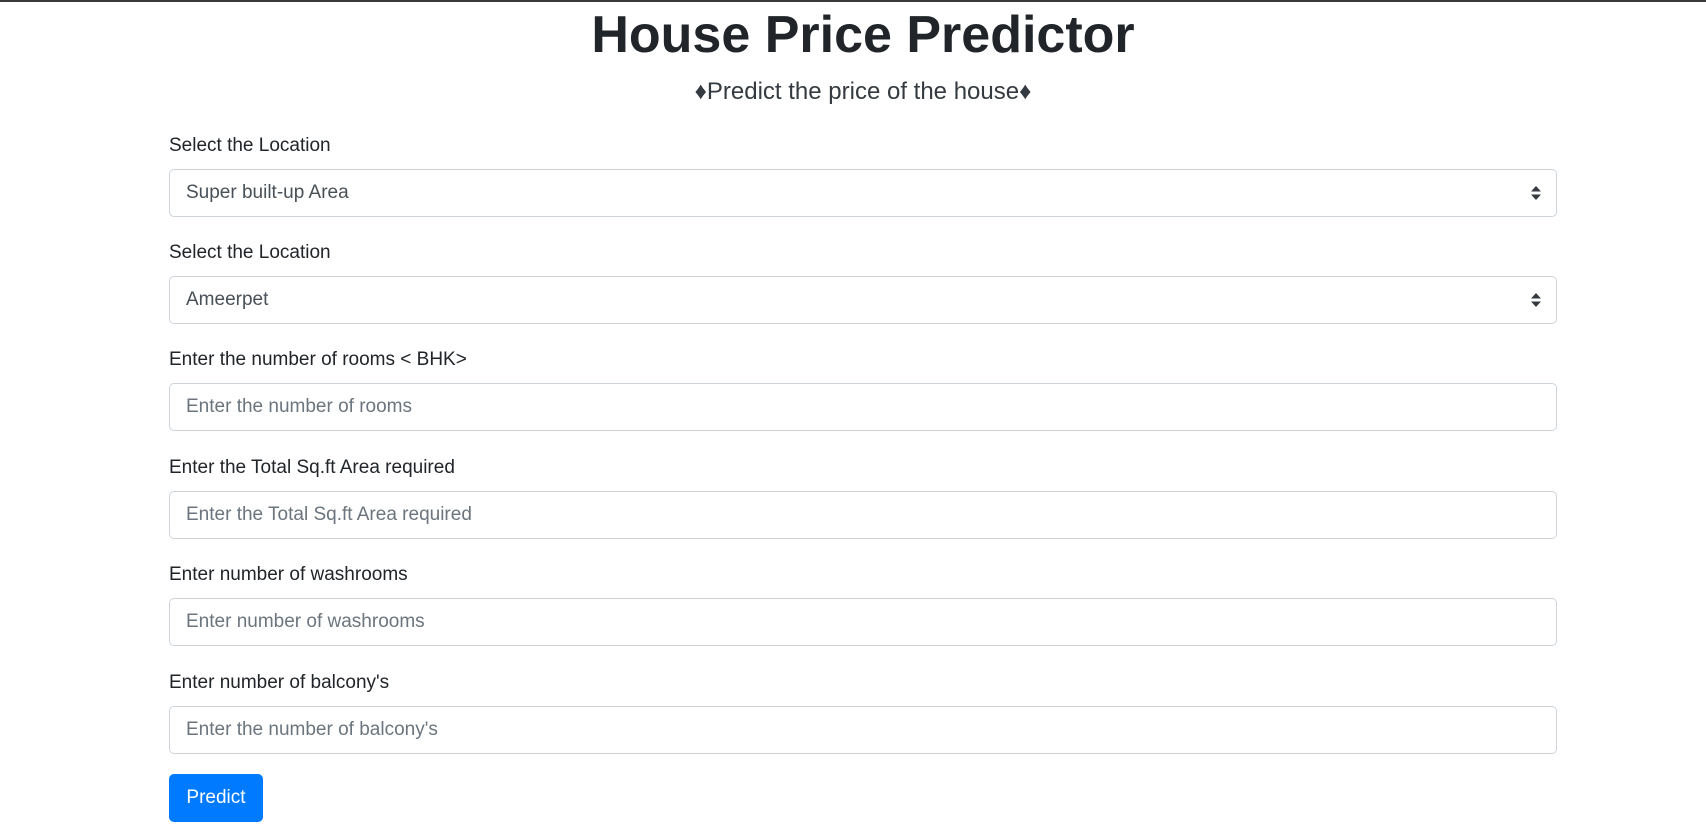 This screenshot has height=839, width=1706. Describe the element at coordinates (863, 407) in the screenshot. I see `rooms-input` at that location.